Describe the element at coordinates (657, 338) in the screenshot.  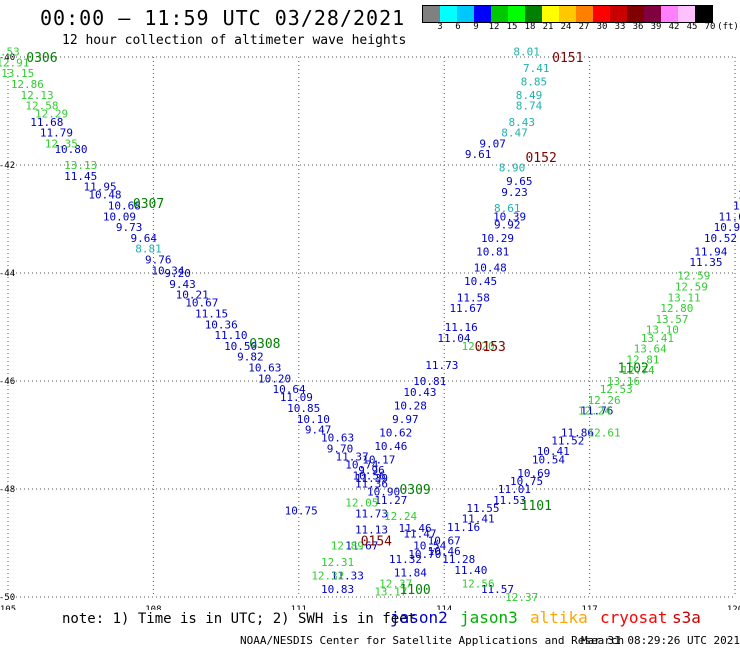
I see `wave-height-point: 13.41` at that location.